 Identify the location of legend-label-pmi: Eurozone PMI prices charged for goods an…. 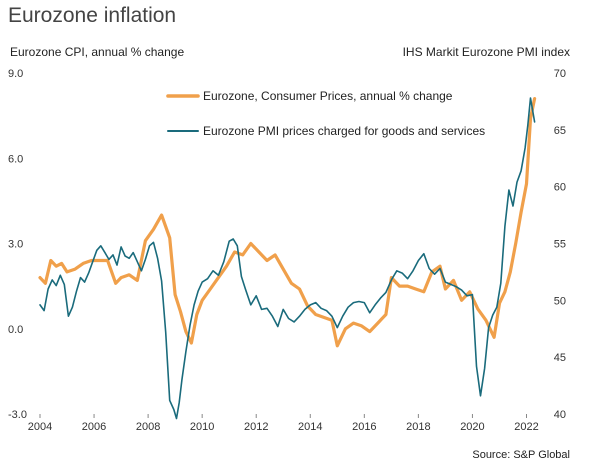
(344, 131).